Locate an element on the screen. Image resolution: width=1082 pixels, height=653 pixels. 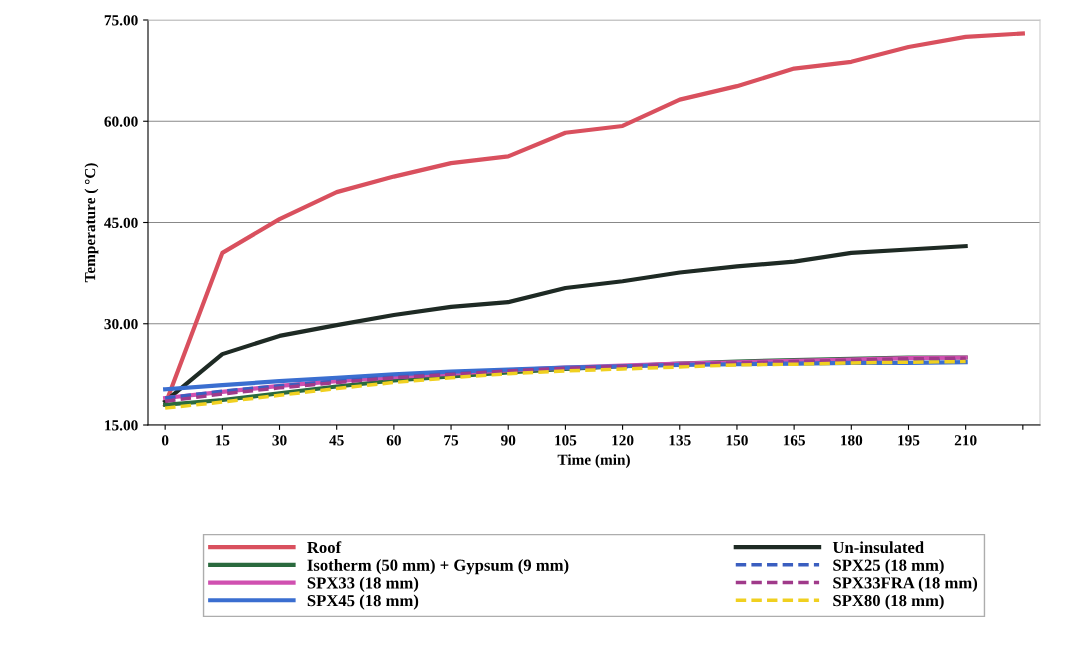
x-tick-label: 135 is located at coordinates (680, 440).